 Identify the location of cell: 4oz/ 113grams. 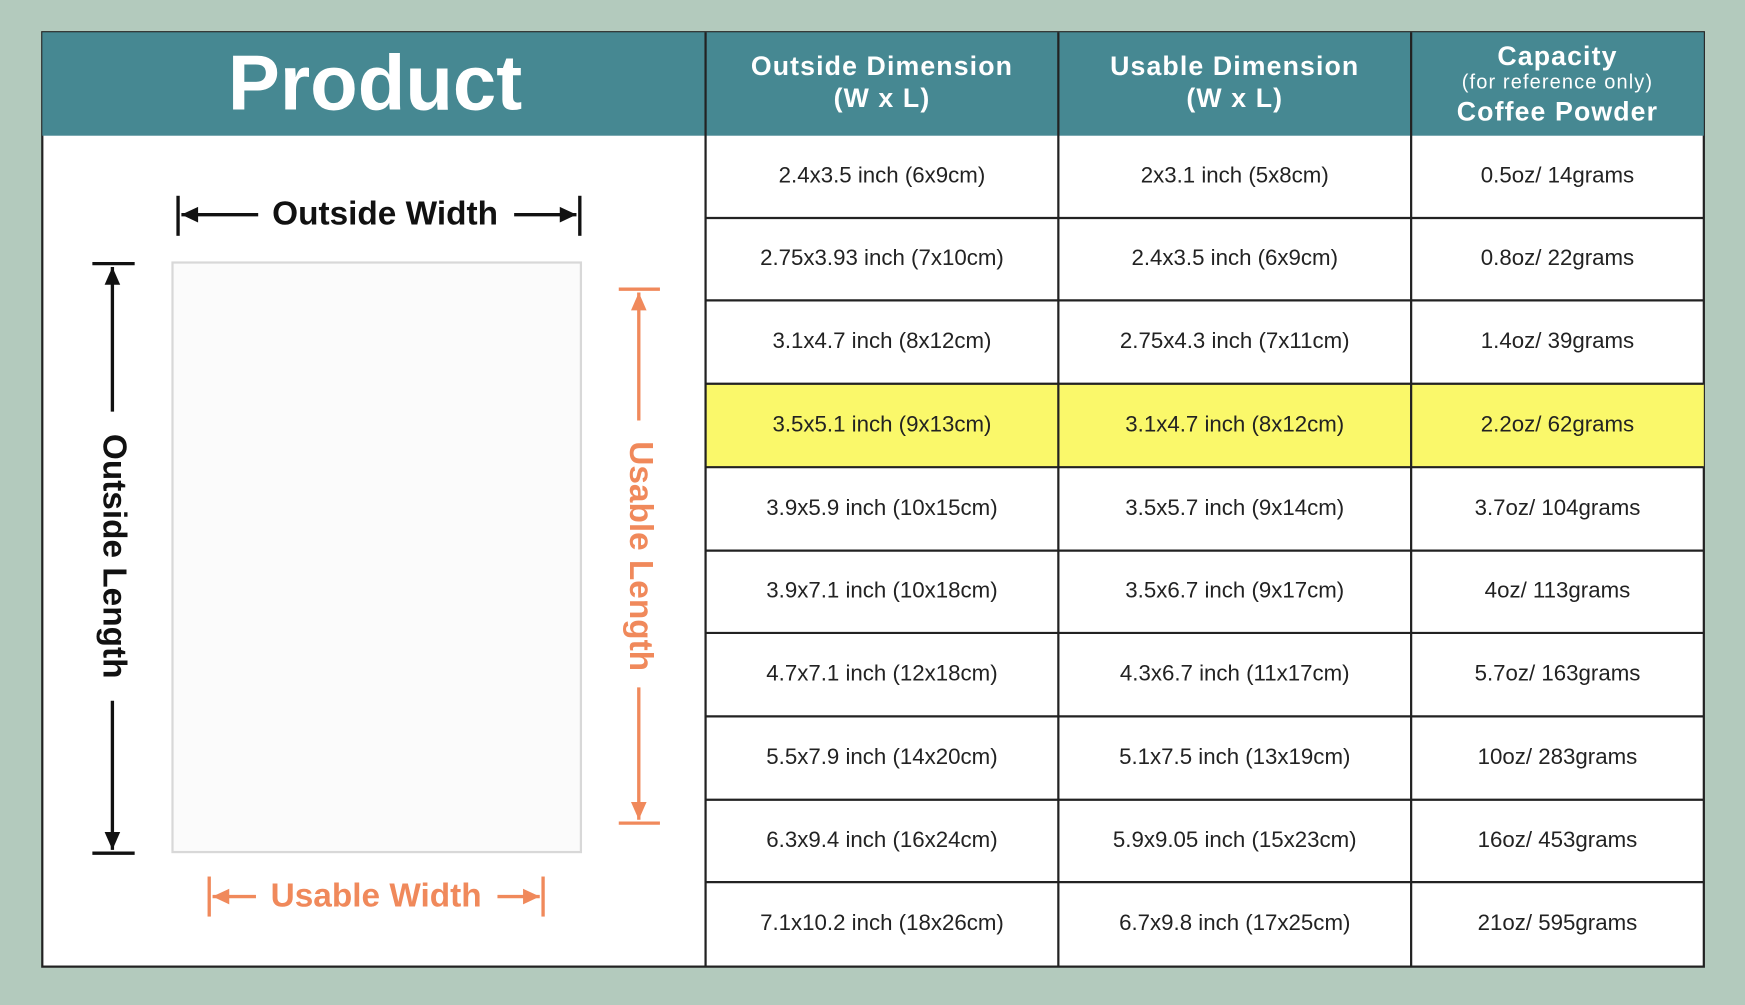
(1558, 590).